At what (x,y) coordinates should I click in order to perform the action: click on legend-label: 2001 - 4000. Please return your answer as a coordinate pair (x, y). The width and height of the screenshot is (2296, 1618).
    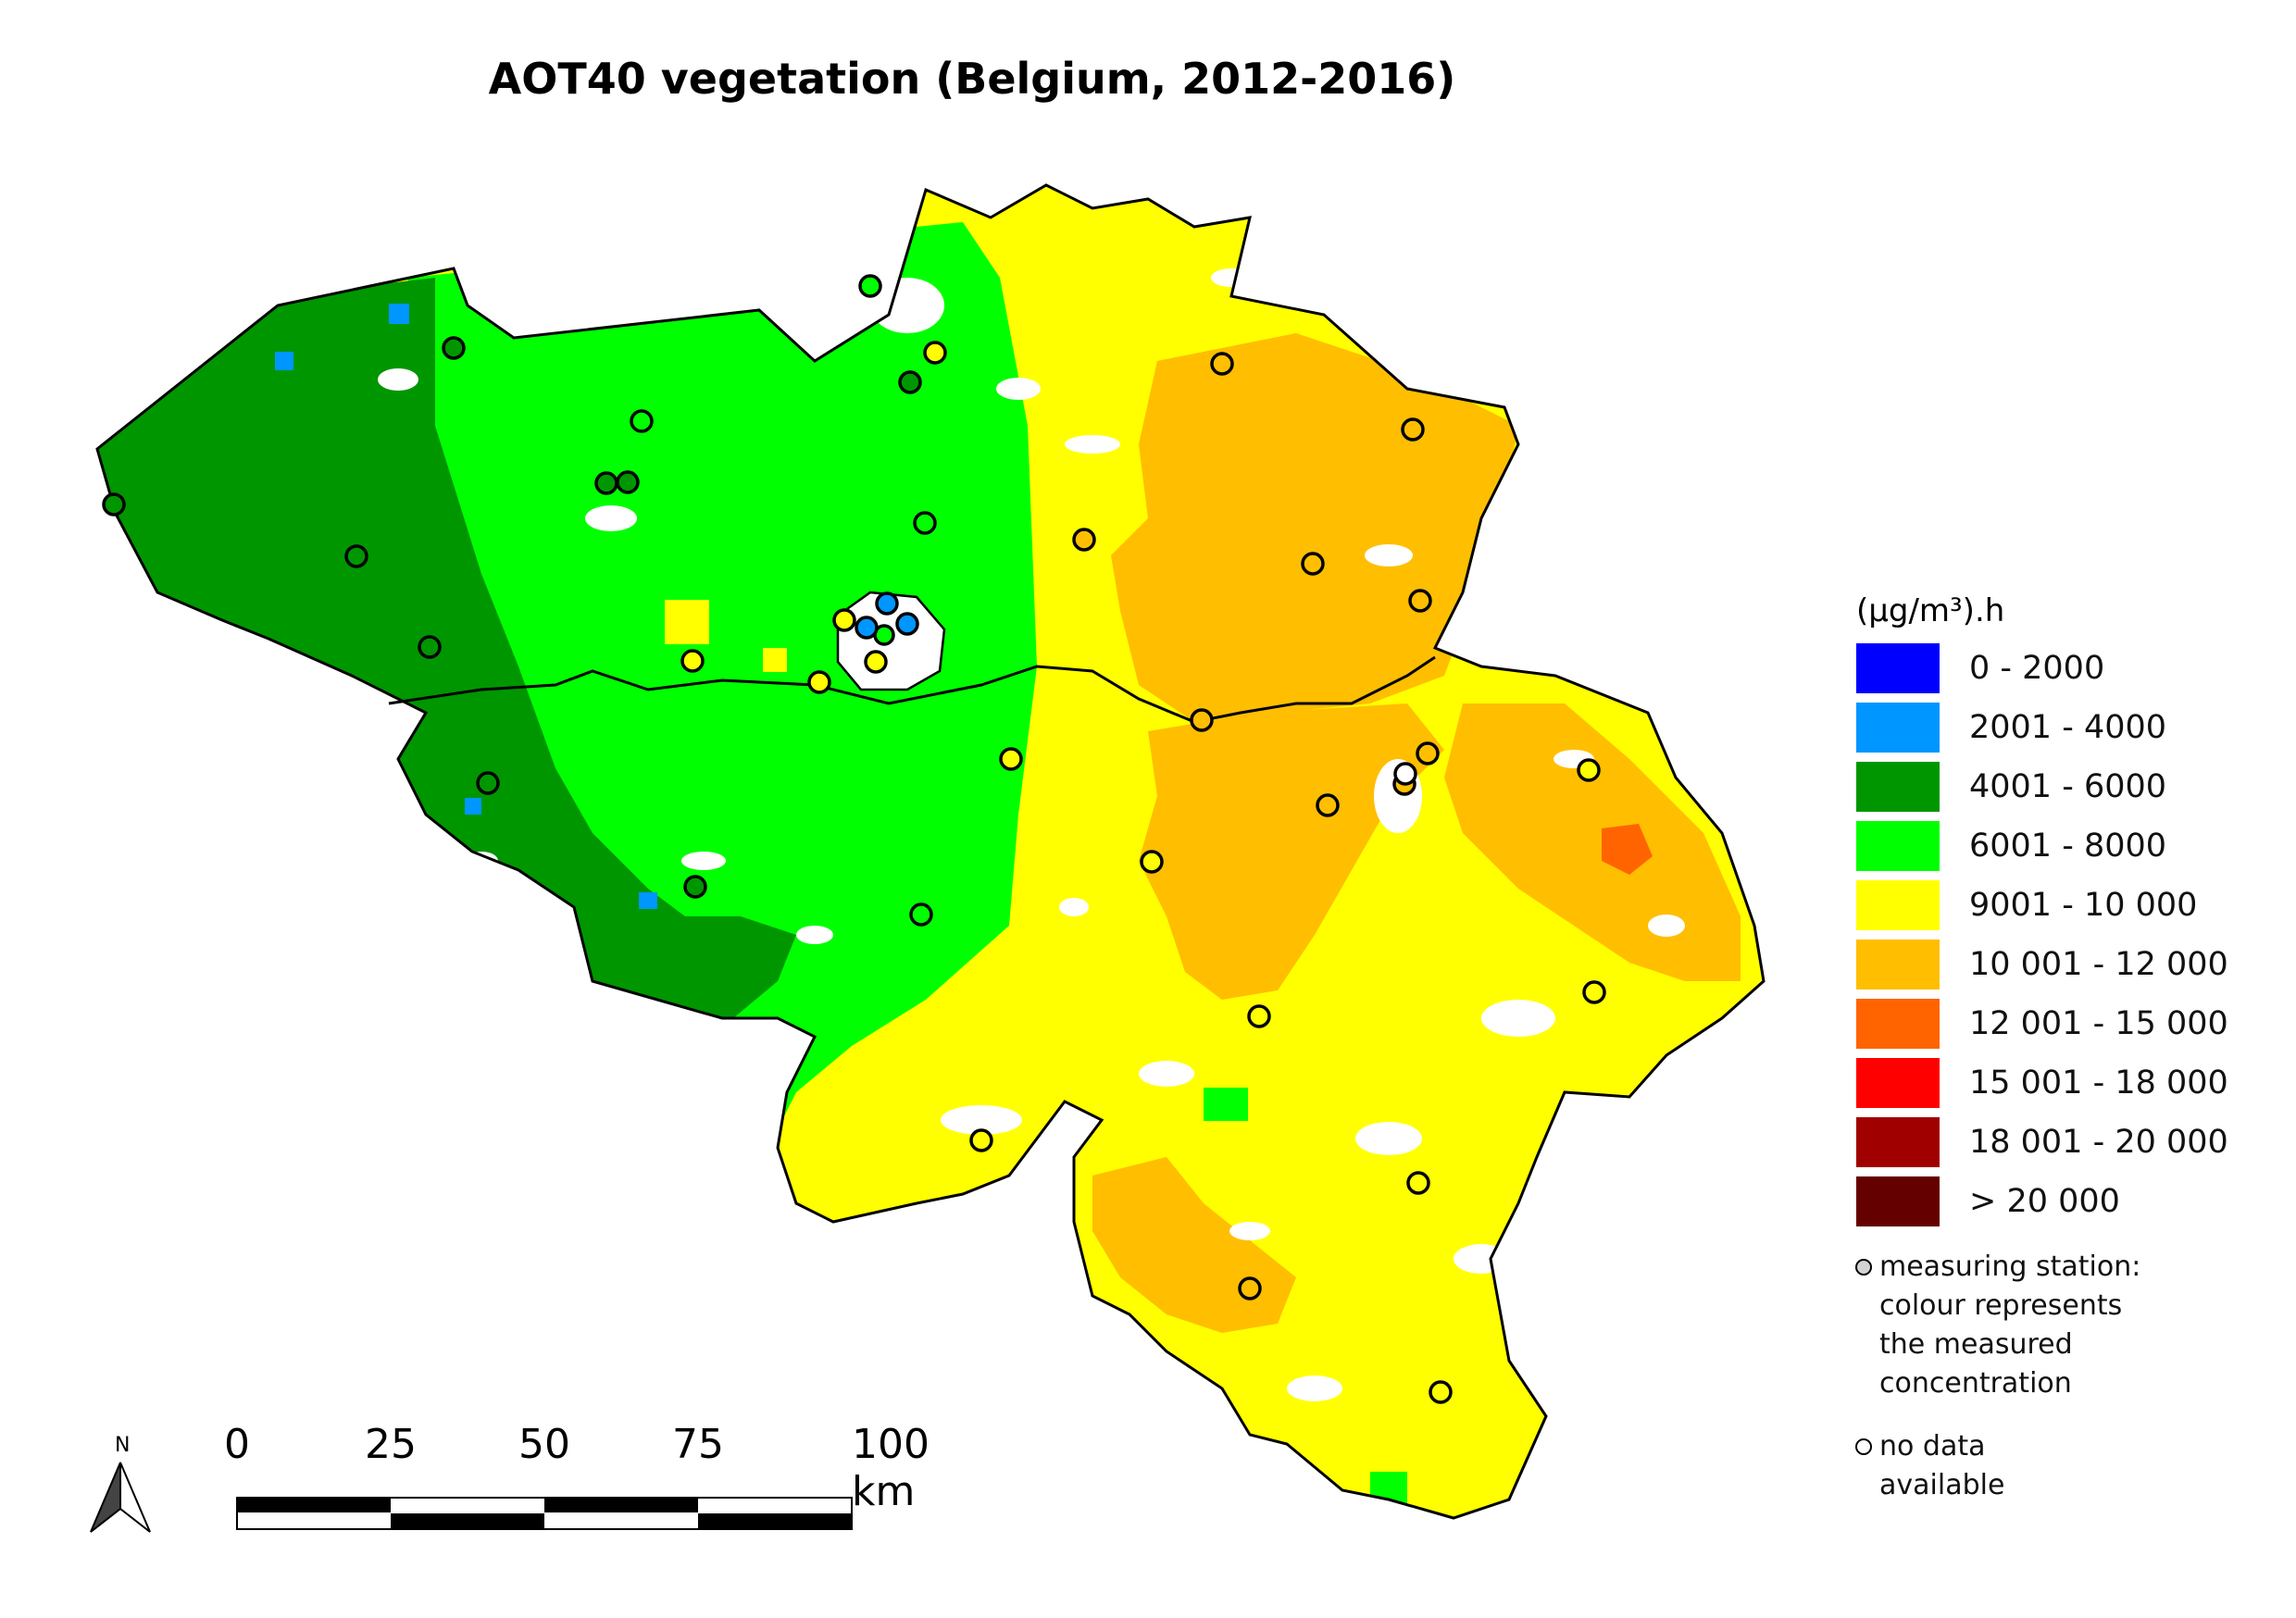
    Looking at the image, I should click on (2068, 727).